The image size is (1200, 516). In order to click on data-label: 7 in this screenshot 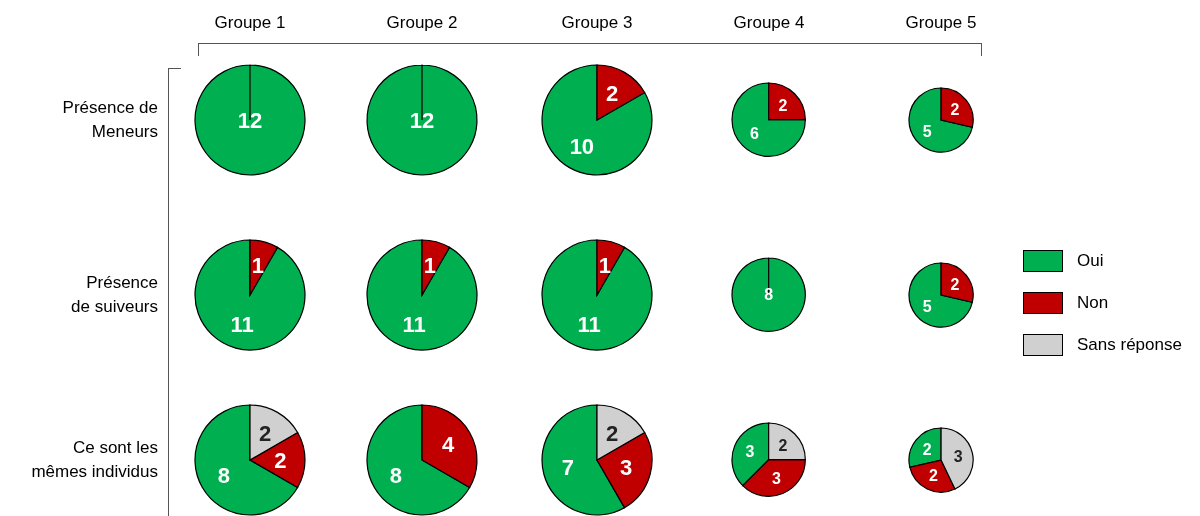, I will do `click(567, 468)`.